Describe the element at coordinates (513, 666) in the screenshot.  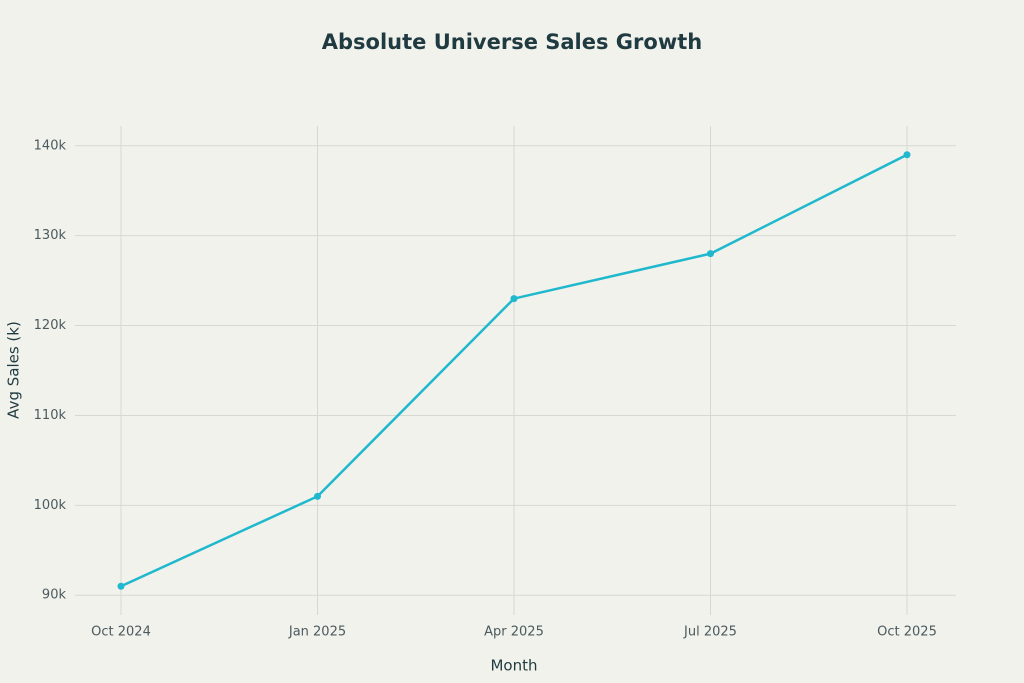
I see `x-axis-title: Month` at that location.